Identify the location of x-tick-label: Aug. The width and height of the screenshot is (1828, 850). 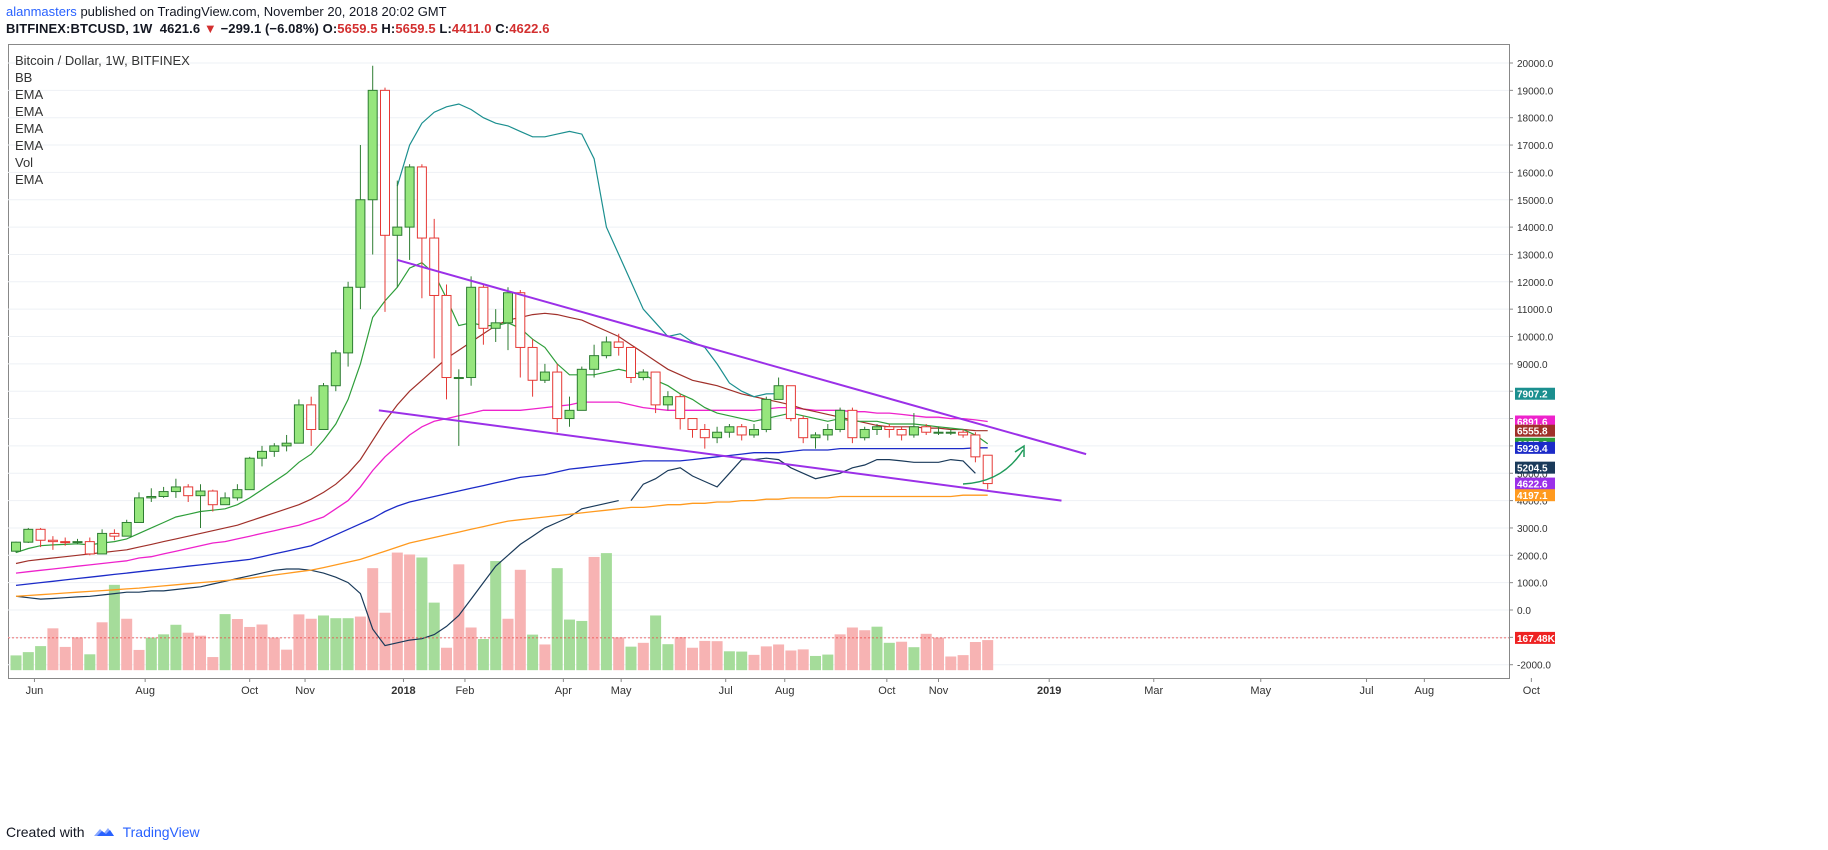
(145, 691).